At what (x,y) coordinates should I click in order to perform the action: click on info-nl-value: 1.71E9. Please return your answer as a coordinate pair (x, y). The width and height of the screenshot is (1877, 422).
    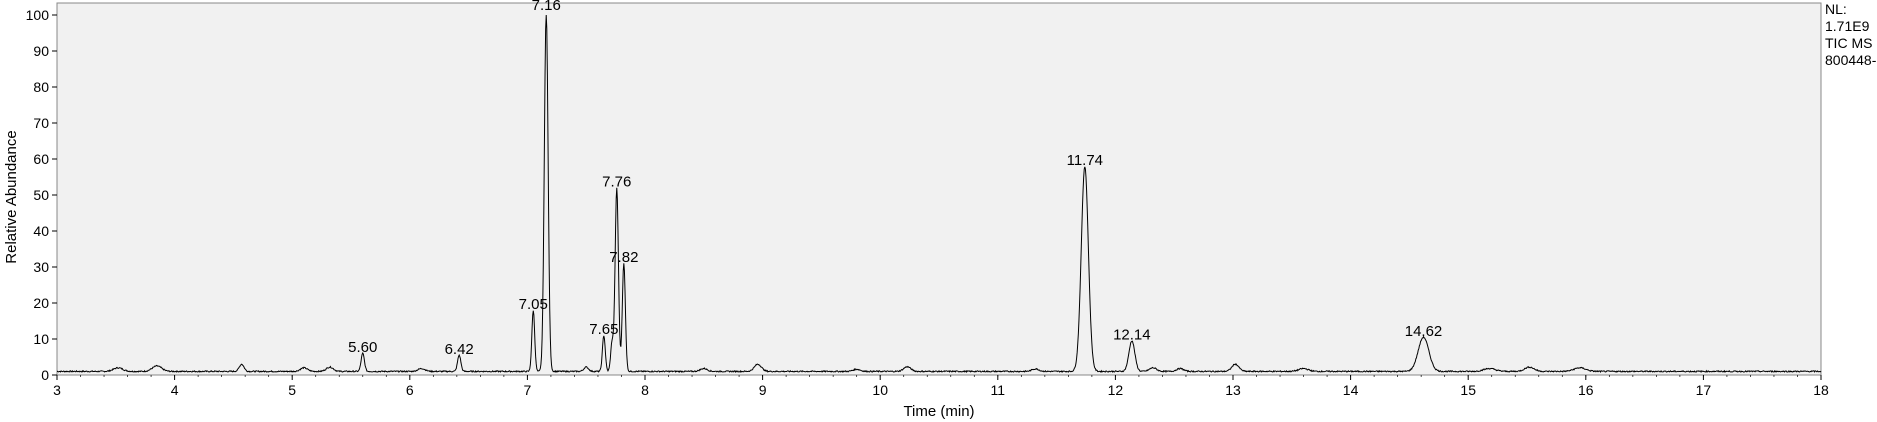
    Looking at the image, I should click on (1847, 26).